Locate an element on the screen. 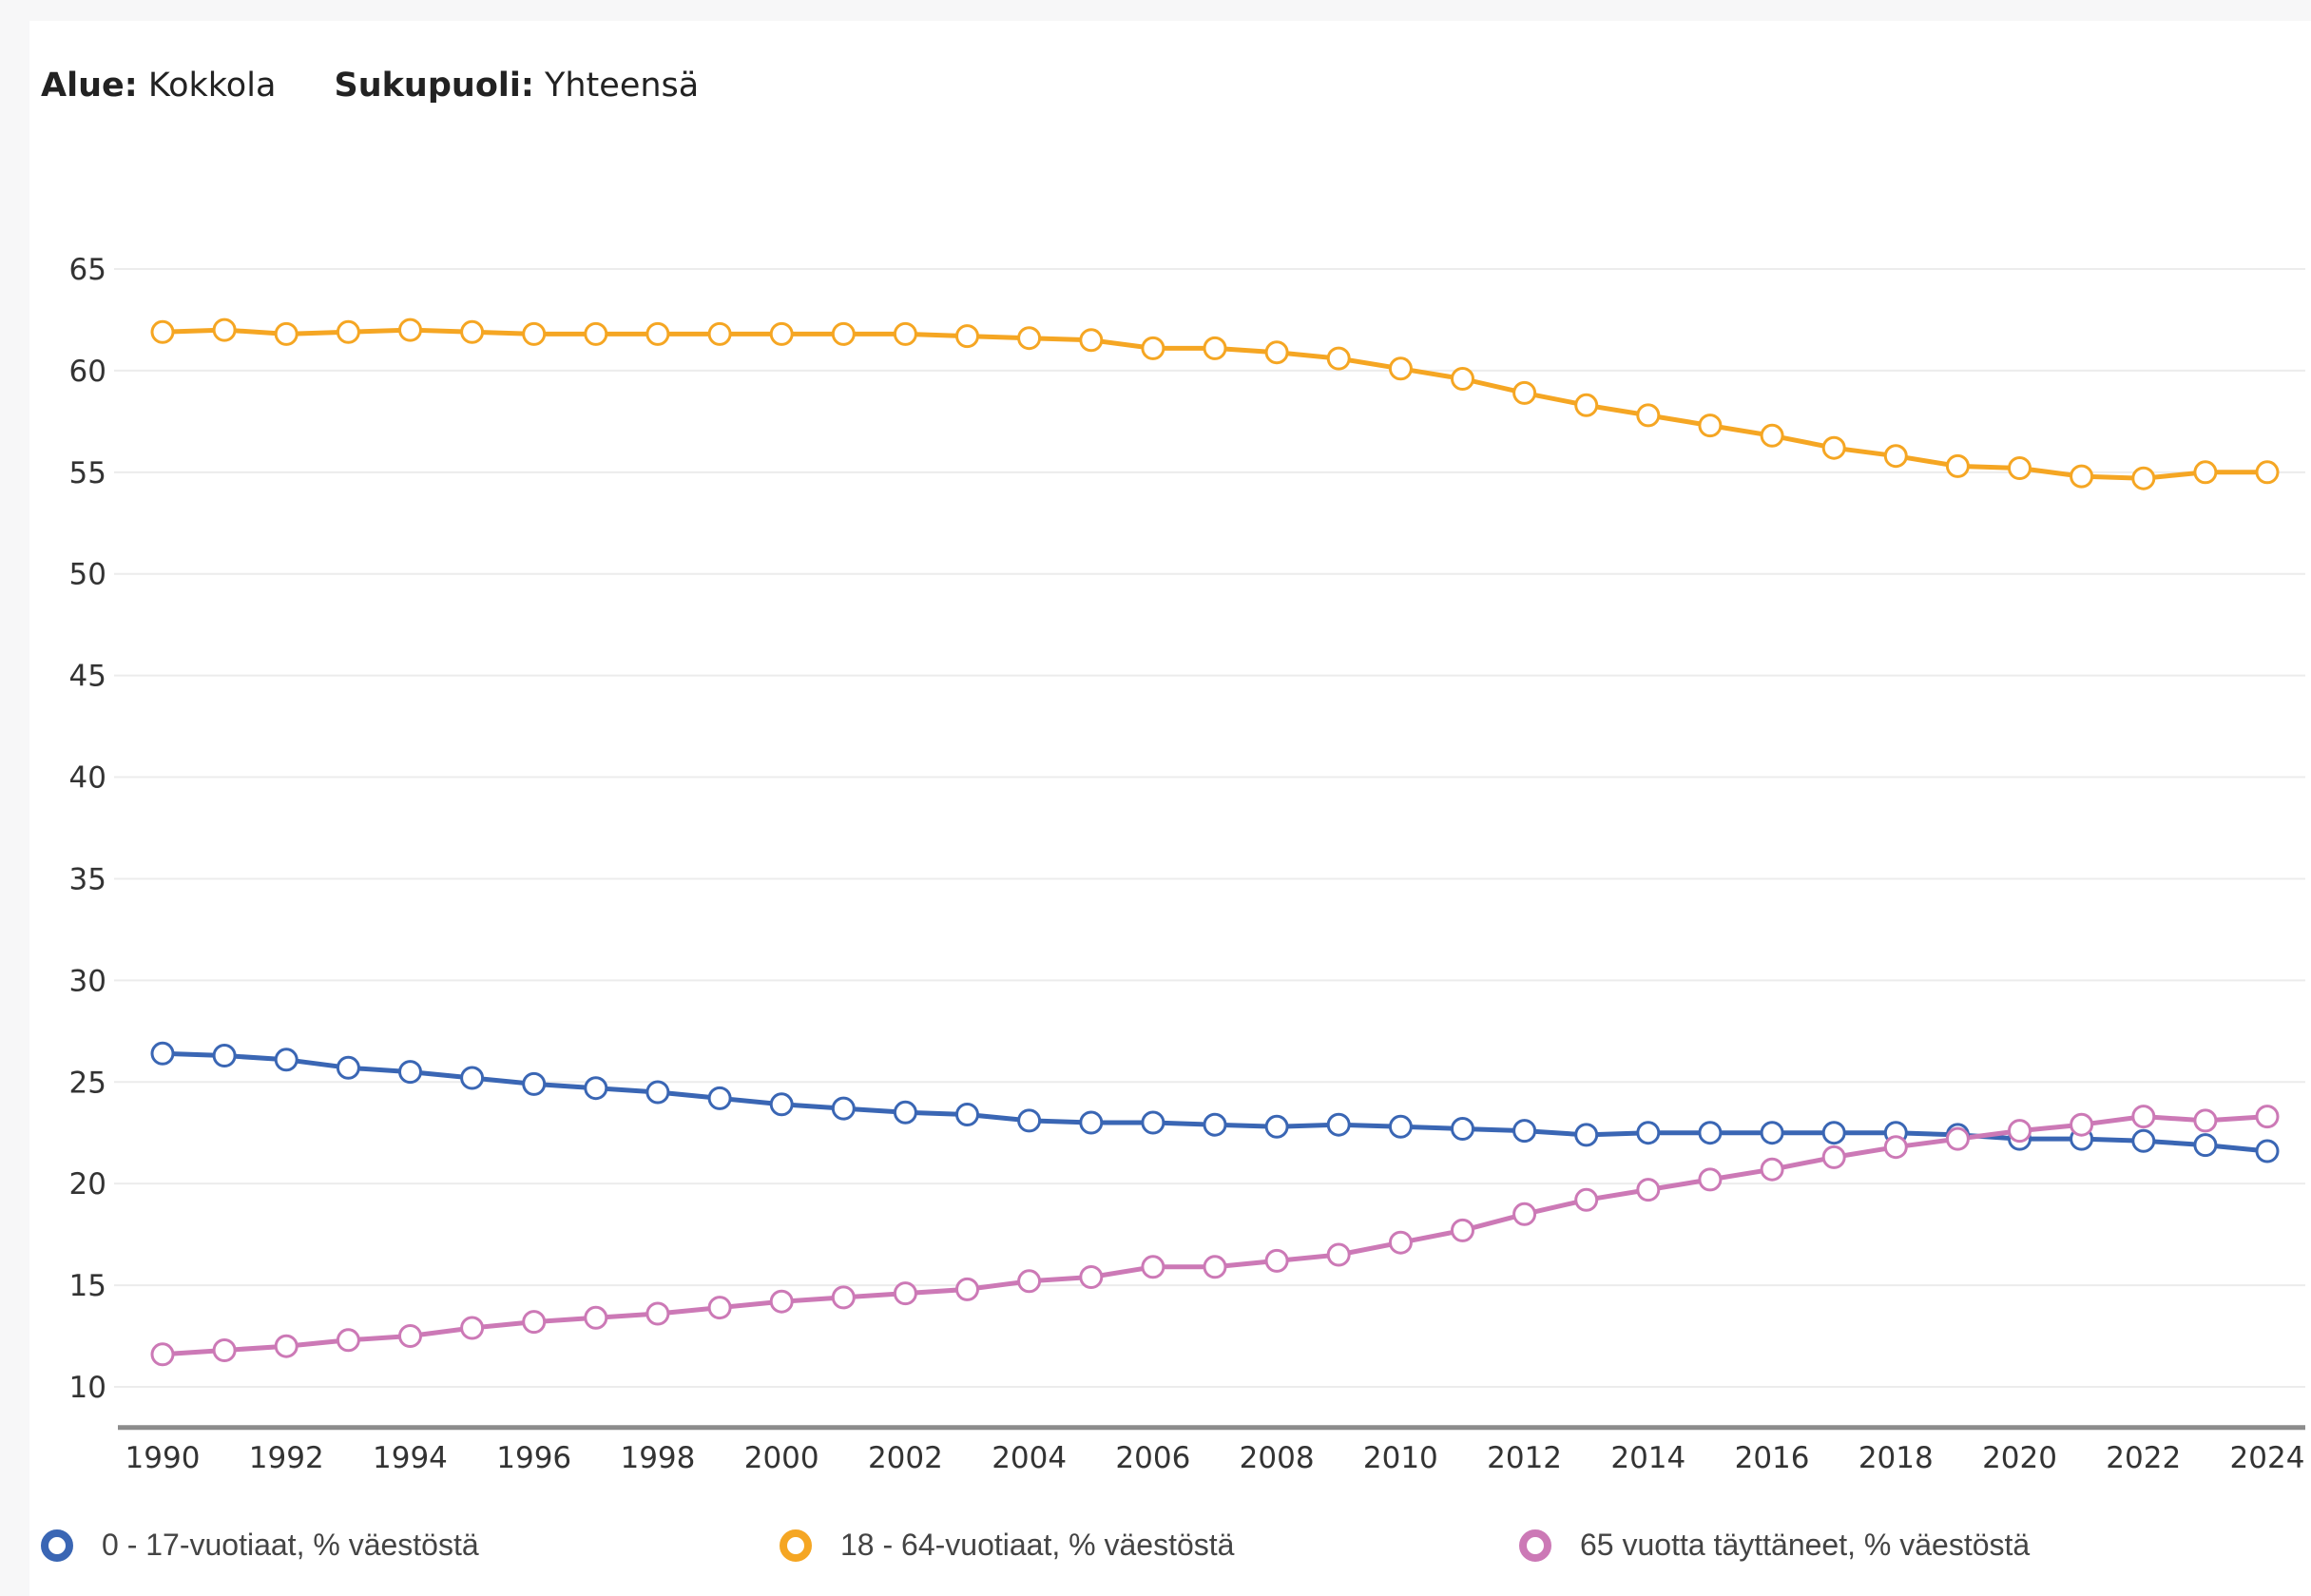  data-point-0-2006 is located at coordinates (1153, 1122).